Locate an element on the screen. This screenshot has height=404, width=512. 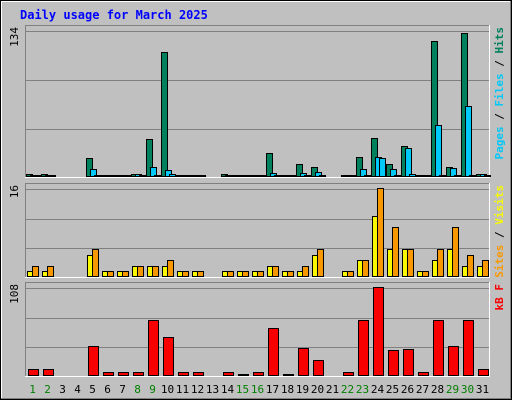
series-label-kb-f: kB F is located at coordinates (499, 297).